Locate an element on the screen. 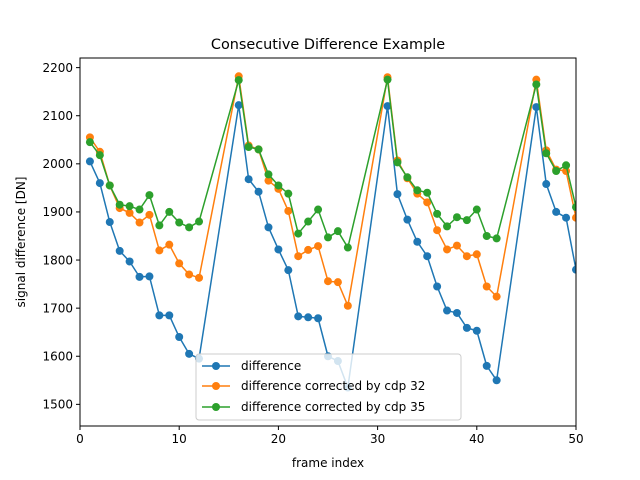 Image resolution: width=640 pixels, height=480 pixels. y-tick-label: 2100 is located at coordinates (57, 116).